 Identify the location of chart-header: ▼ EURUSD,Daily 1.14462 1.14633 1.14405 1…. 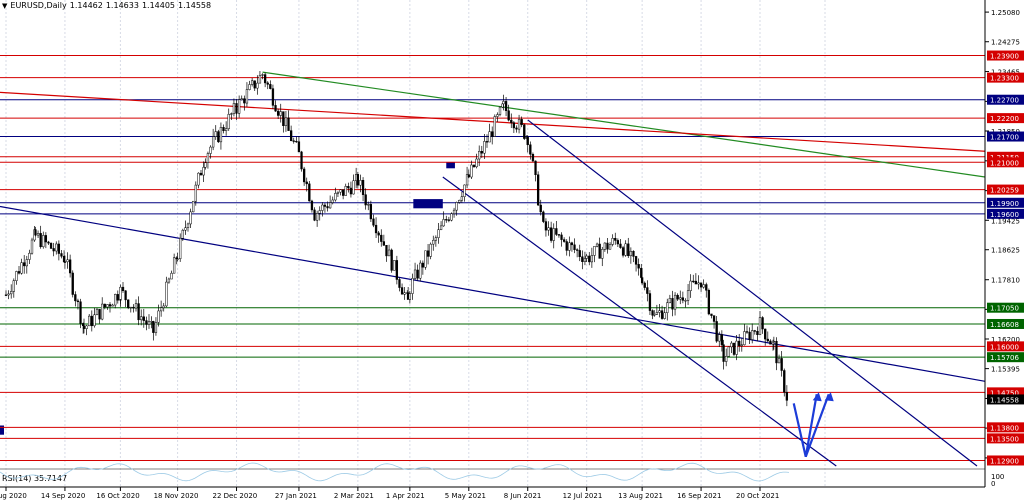
(106, 5).